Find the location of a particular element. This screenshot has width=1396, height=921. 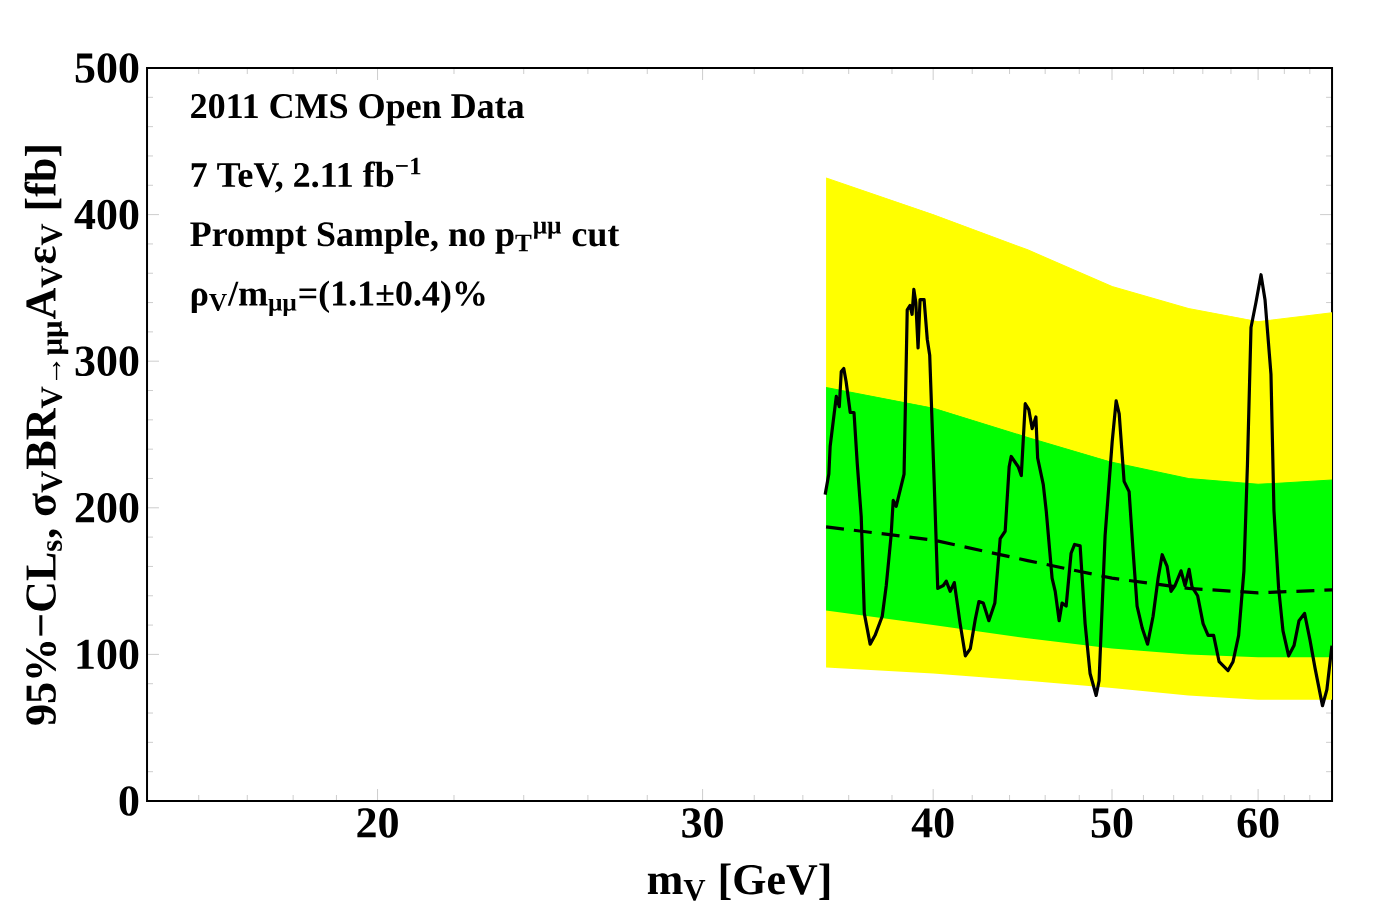

x-tick-label: 40 is located at coordinates (932, 823).